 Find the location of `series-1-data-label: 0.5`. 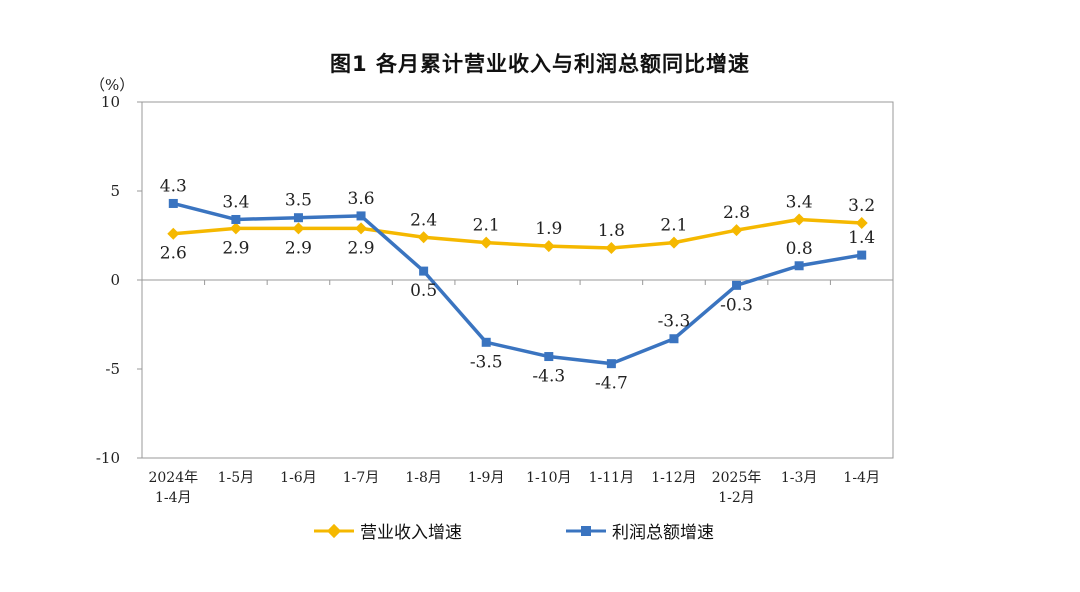

series-1-data-label: 0.5 is located at coordinates (423, 291).